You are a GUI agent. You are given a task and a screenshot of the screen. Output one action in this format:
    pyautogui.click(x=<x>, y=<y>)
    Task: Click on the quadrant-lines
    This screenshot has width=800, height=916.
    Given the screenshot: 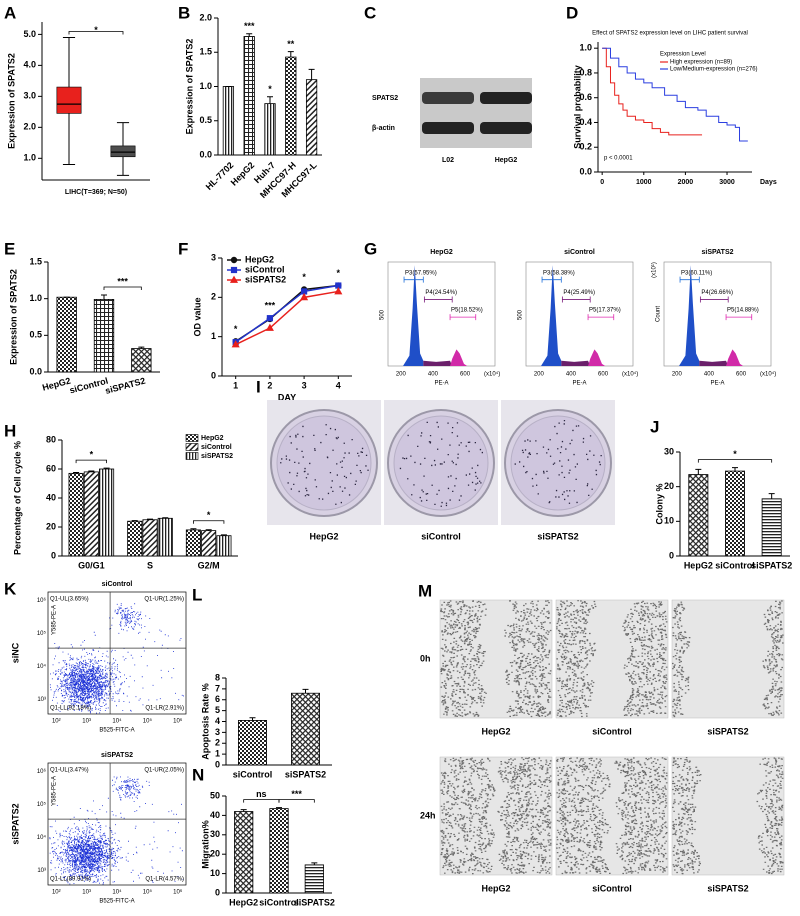 What is the action you would take?
    pyautogui.click(x=117, y=653)
    